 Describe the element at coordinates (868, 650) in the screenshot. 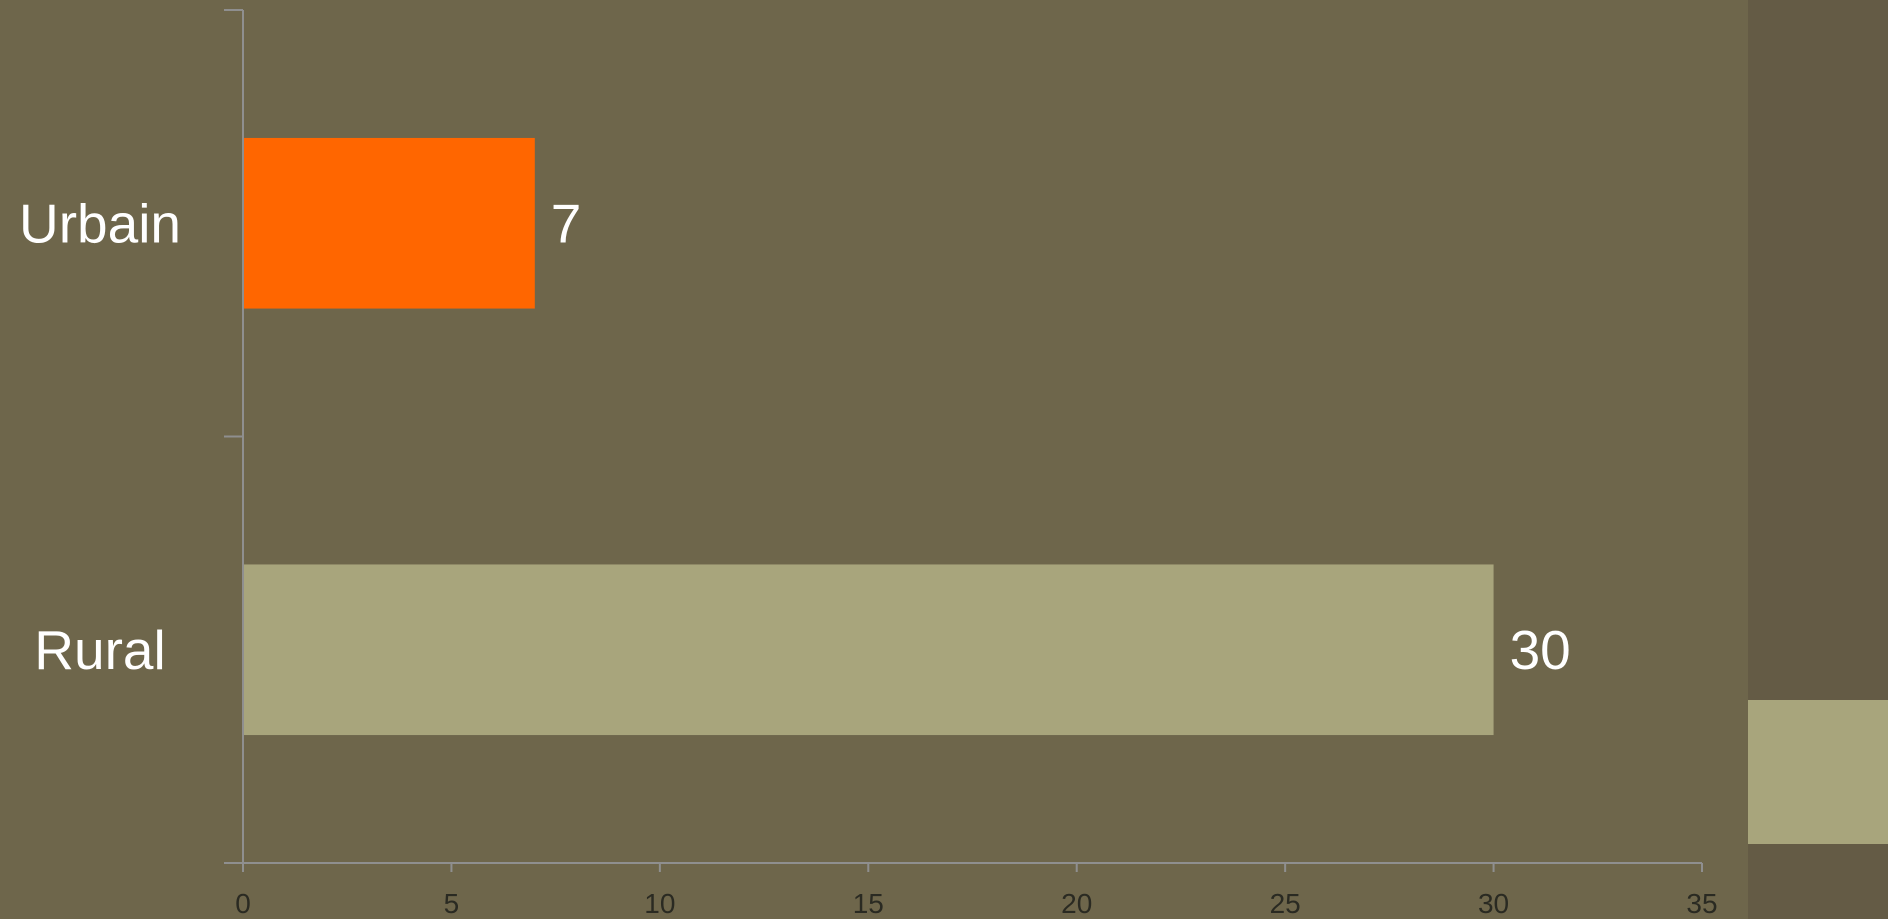

I see `bar-rural` at that location.